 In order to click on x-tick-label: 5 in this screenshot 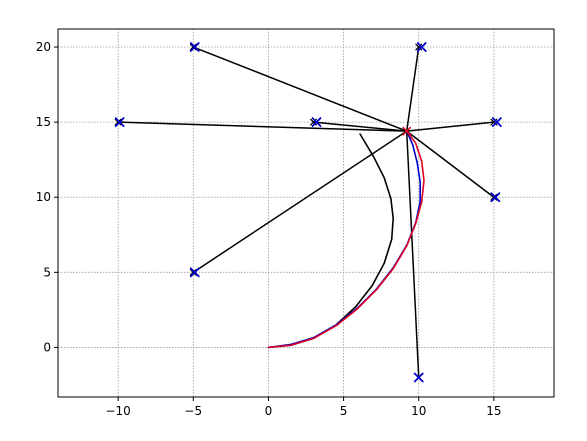, I will do `click(344, 411)`.